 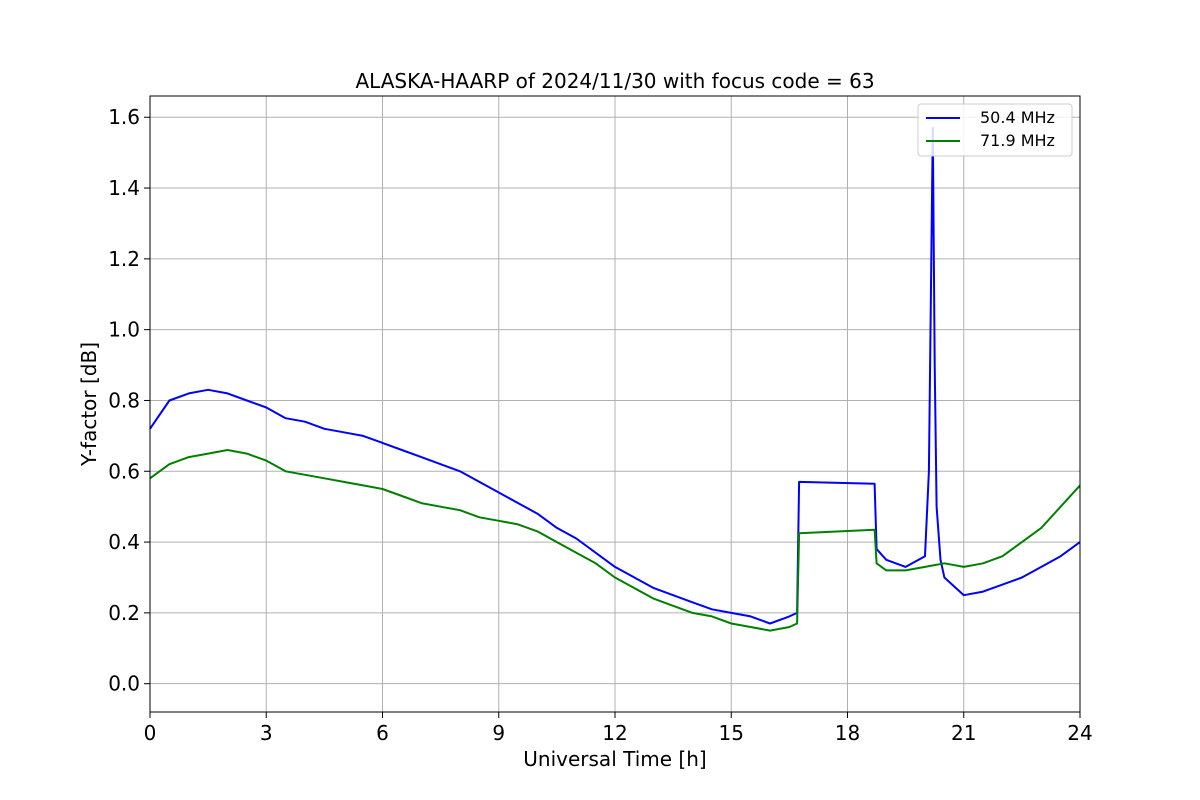 I want to click on x-tick-label: 18, so click(x=847, y=733).